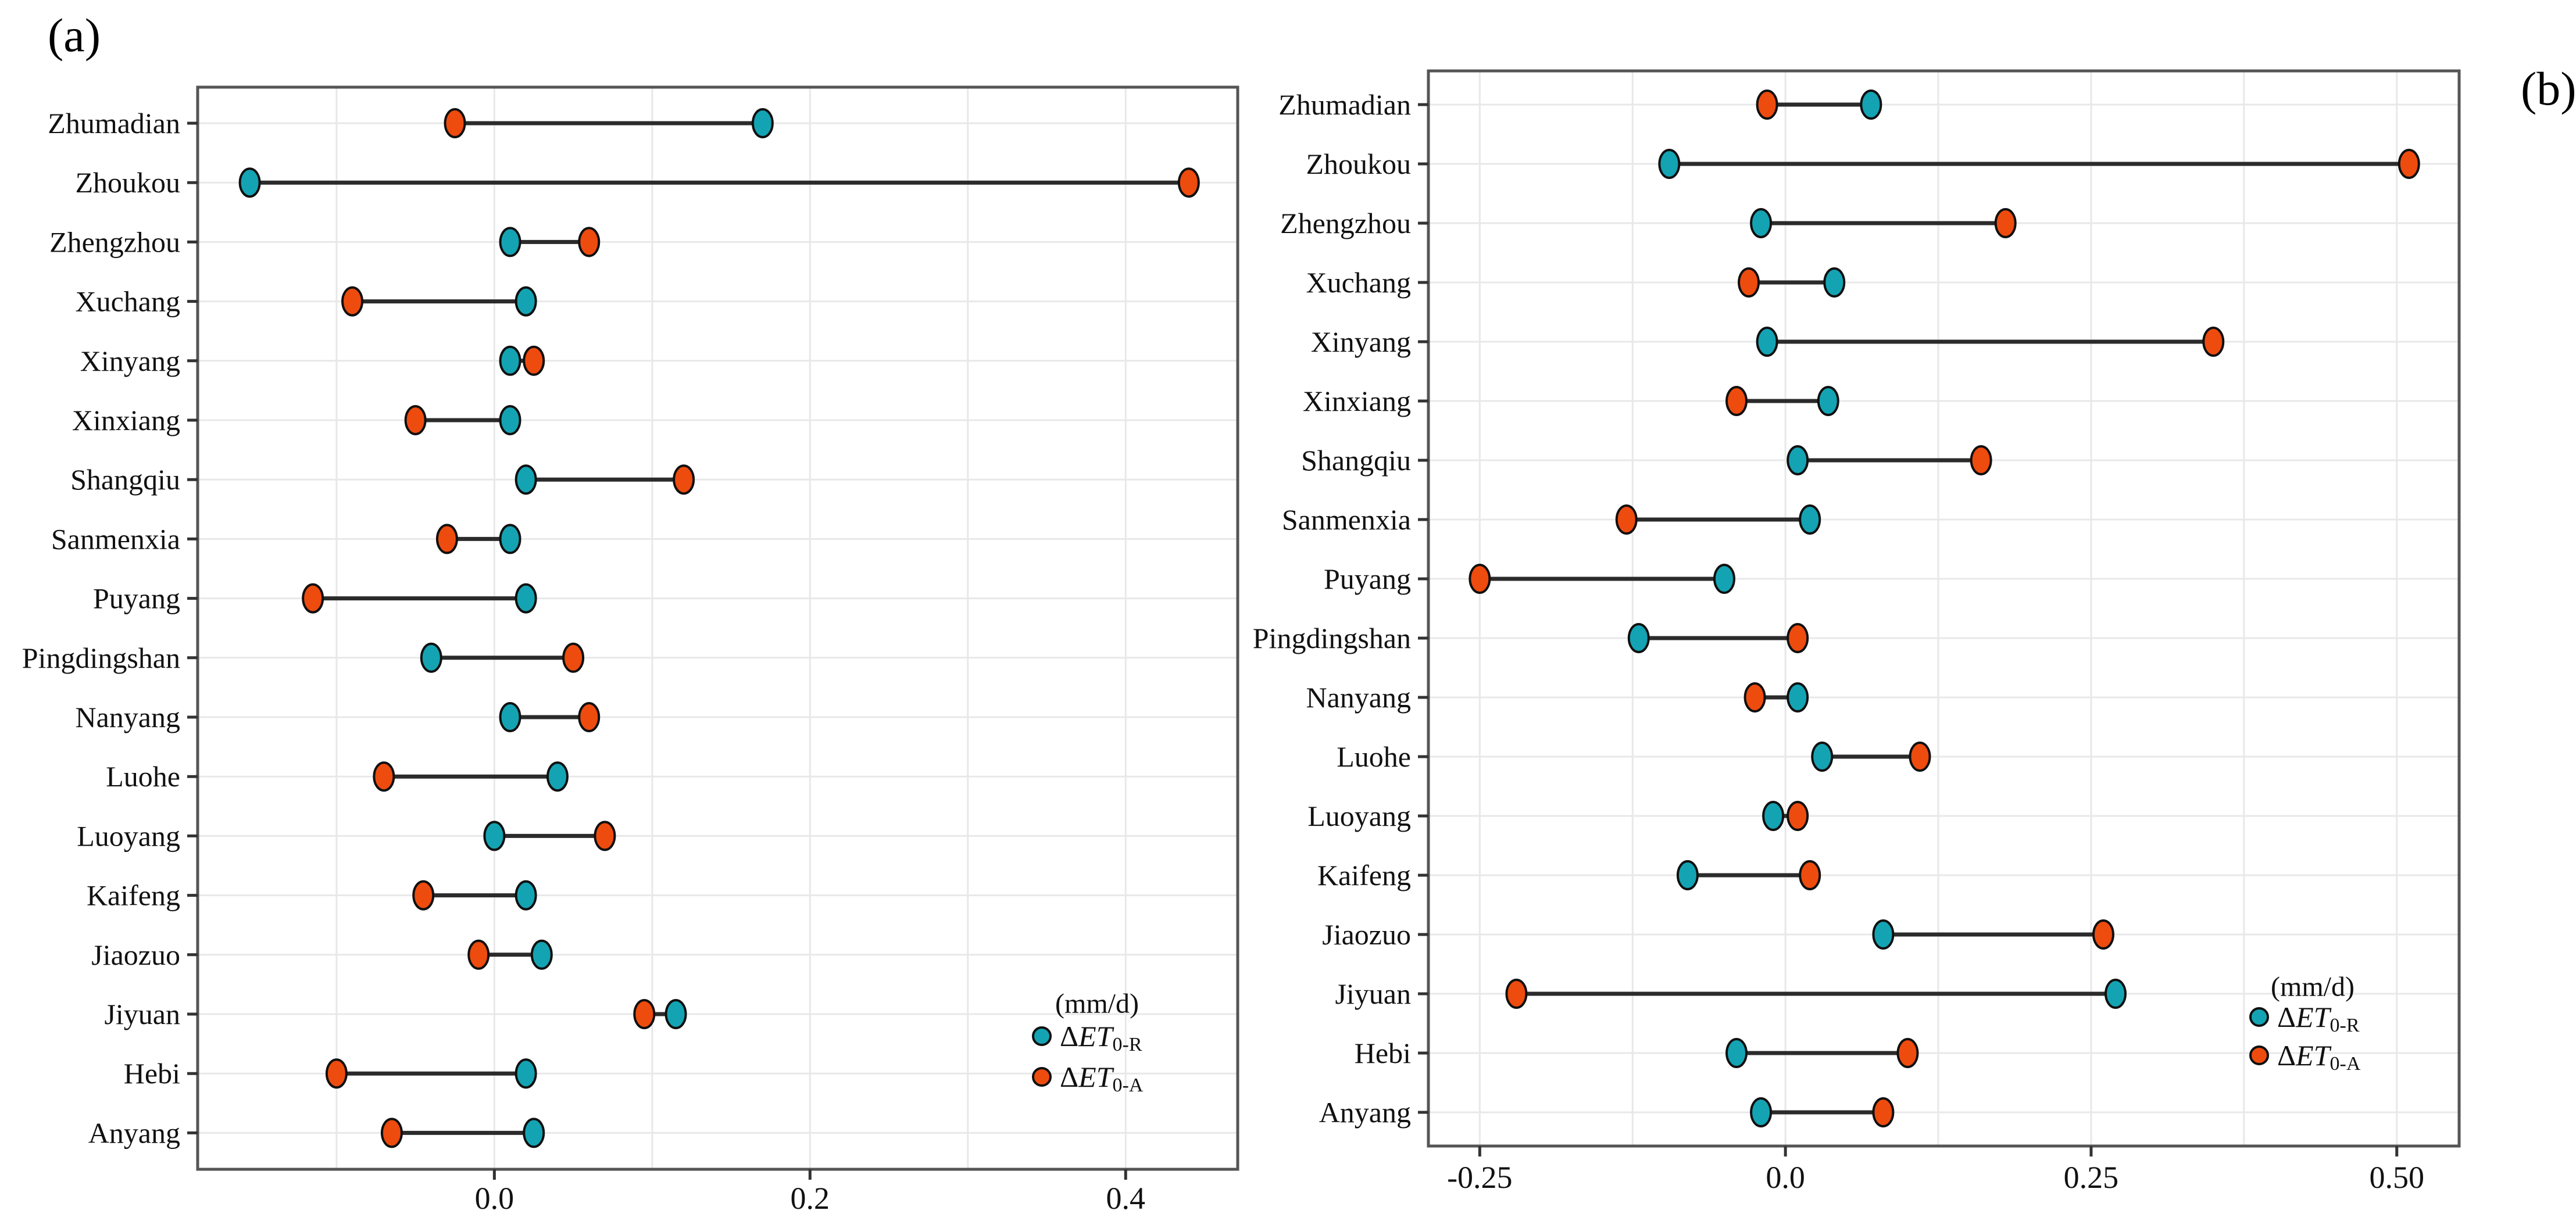 This screenshot has height=1221, width=2576. I want to click on dot-et0r-kaifeng, so click(1687, 875).